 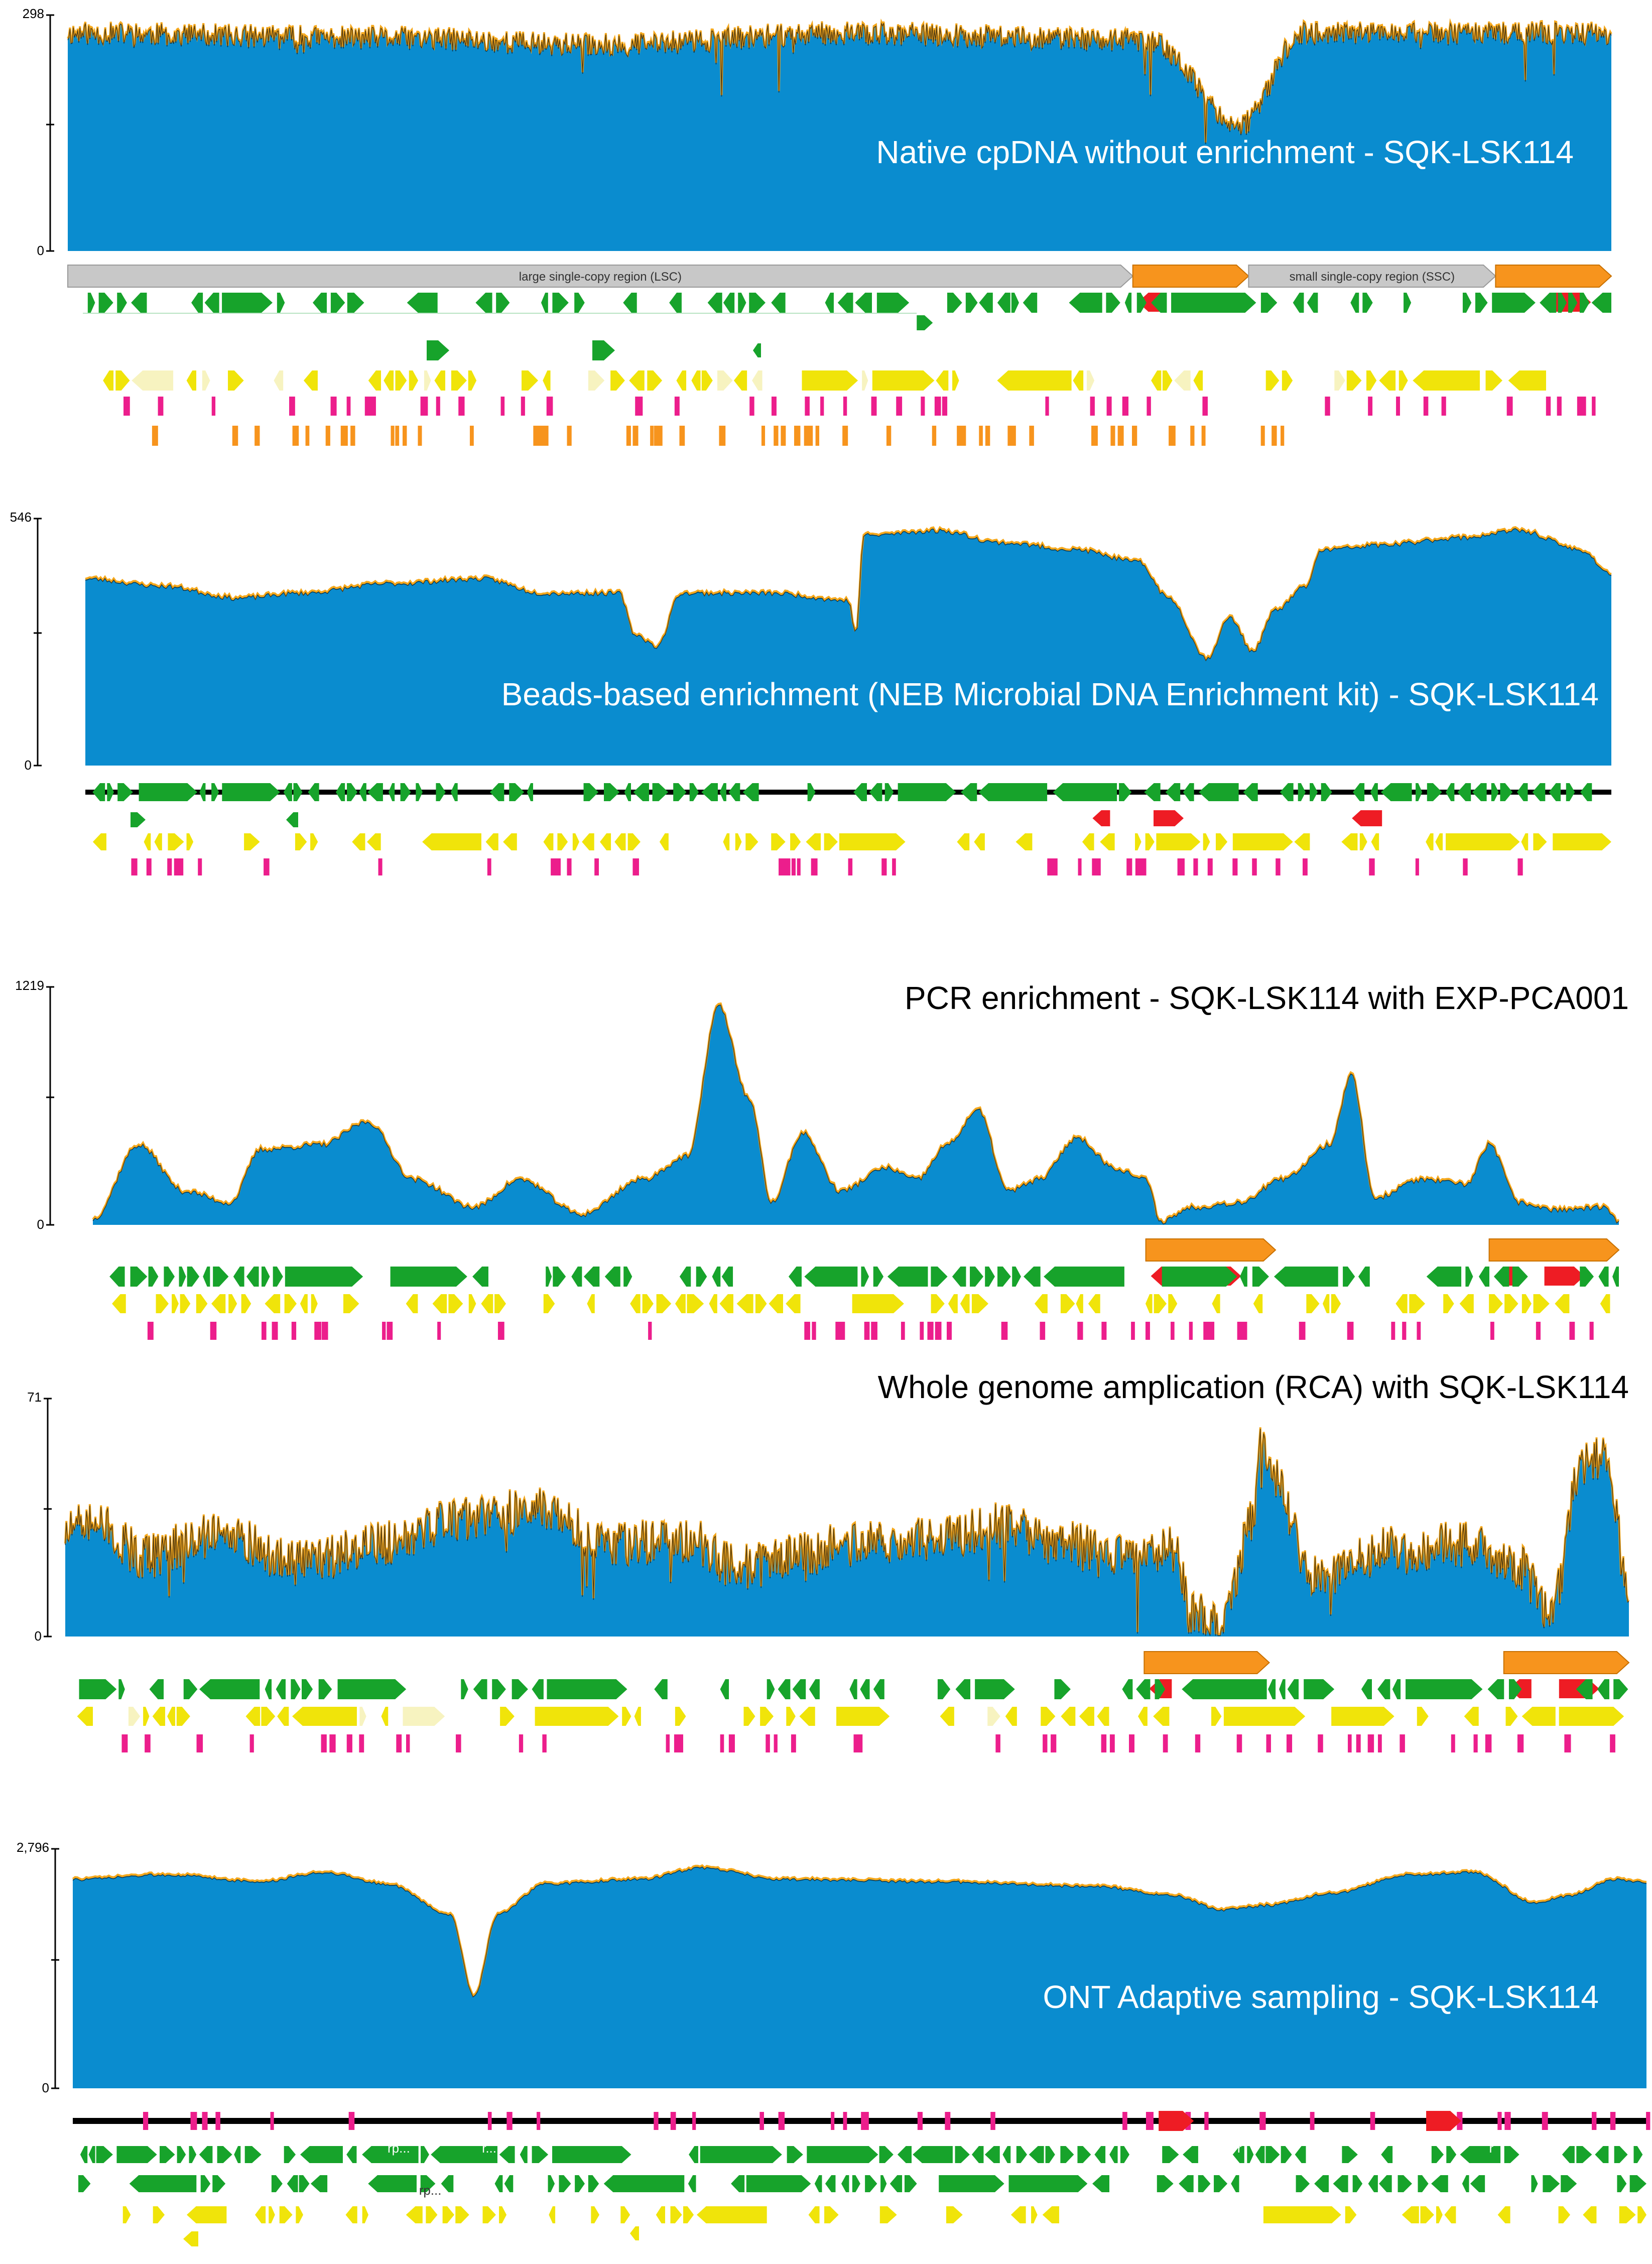 I want to click on y-axis-max-label: 71, so click(x=34, y=1397).